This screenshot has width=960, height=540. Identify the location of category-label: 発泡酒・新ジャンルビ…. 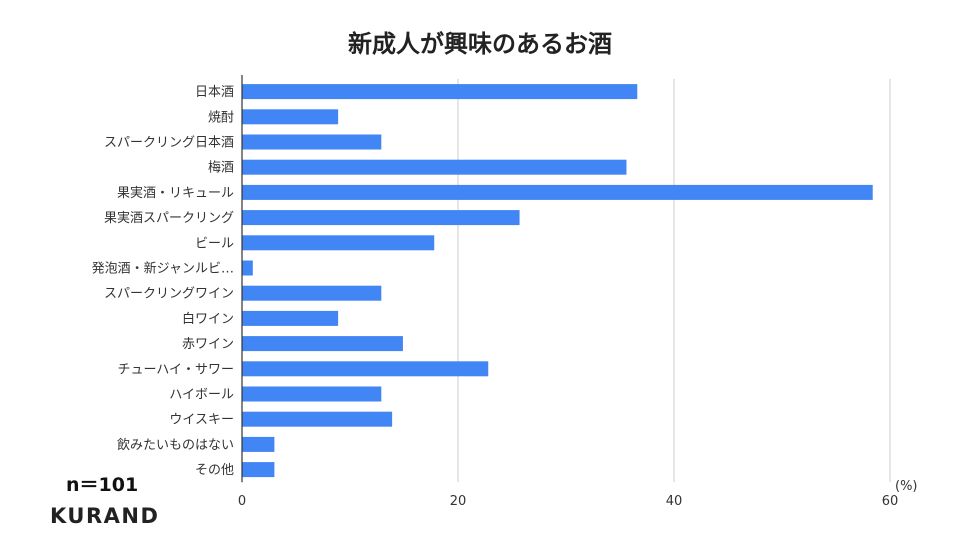
(163, 269).